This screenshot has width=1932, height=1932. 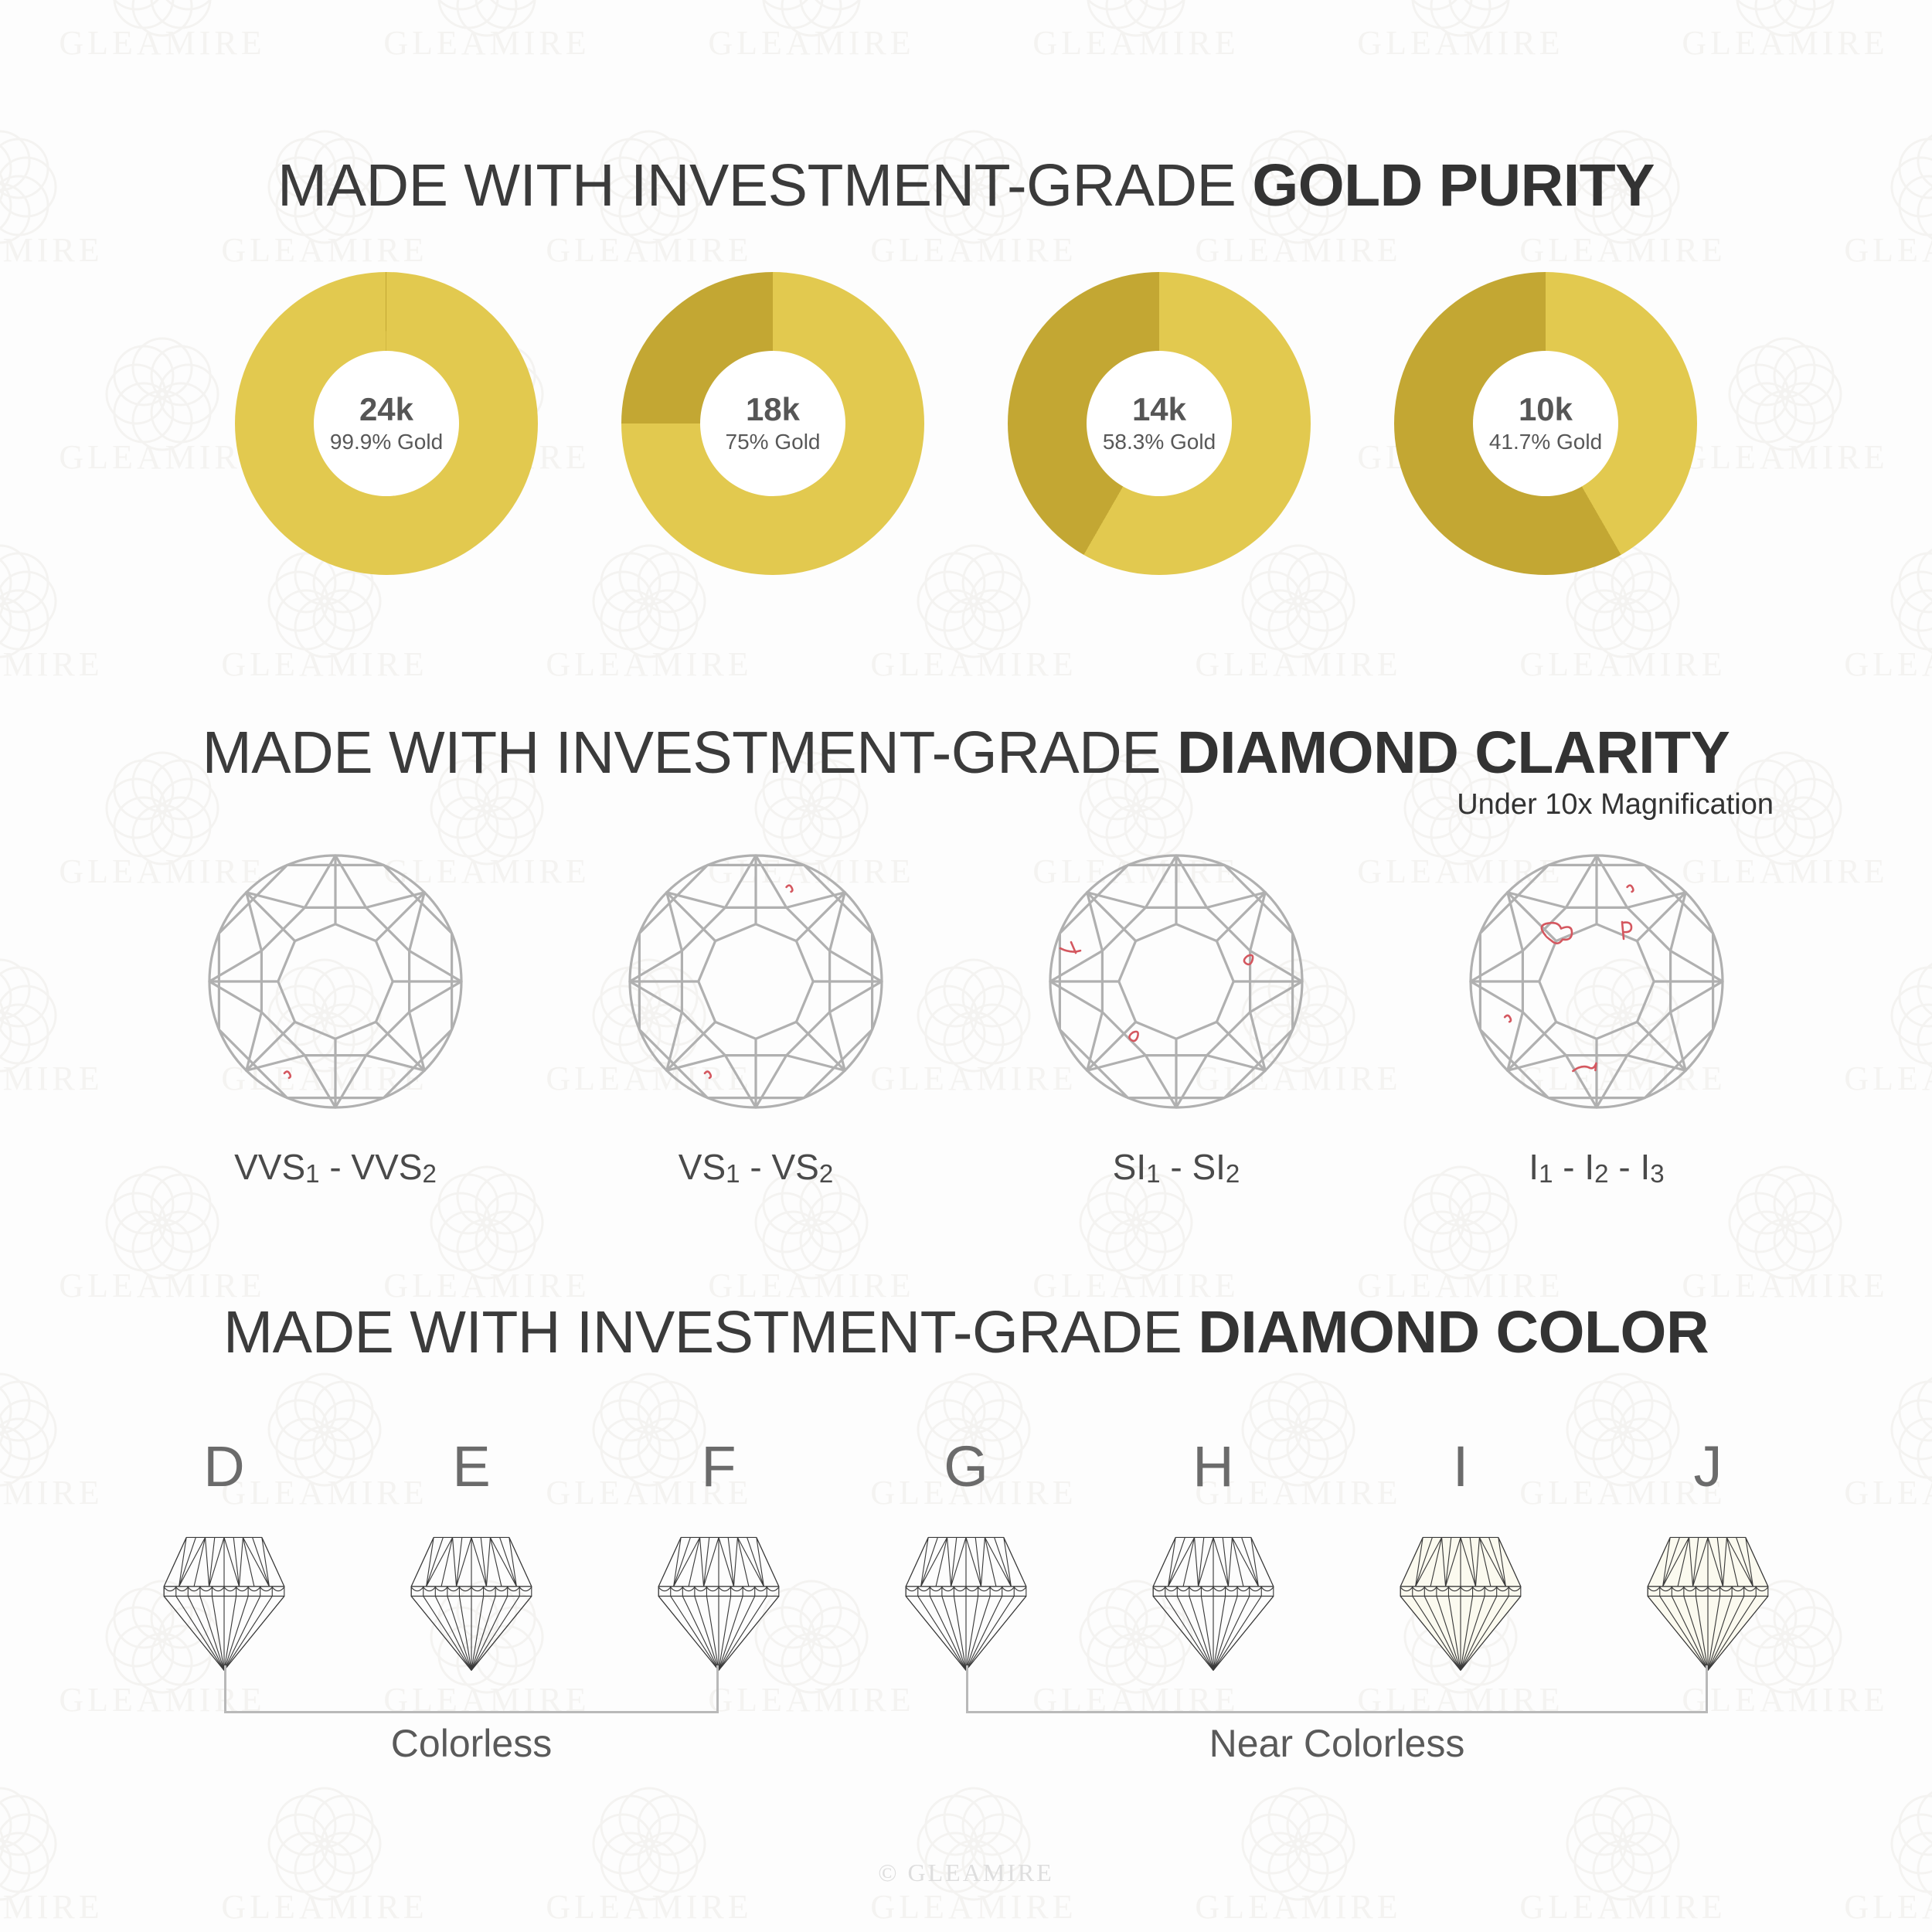 I want to click on purity-percent: 75% Gold, so click(x=773, y=442).